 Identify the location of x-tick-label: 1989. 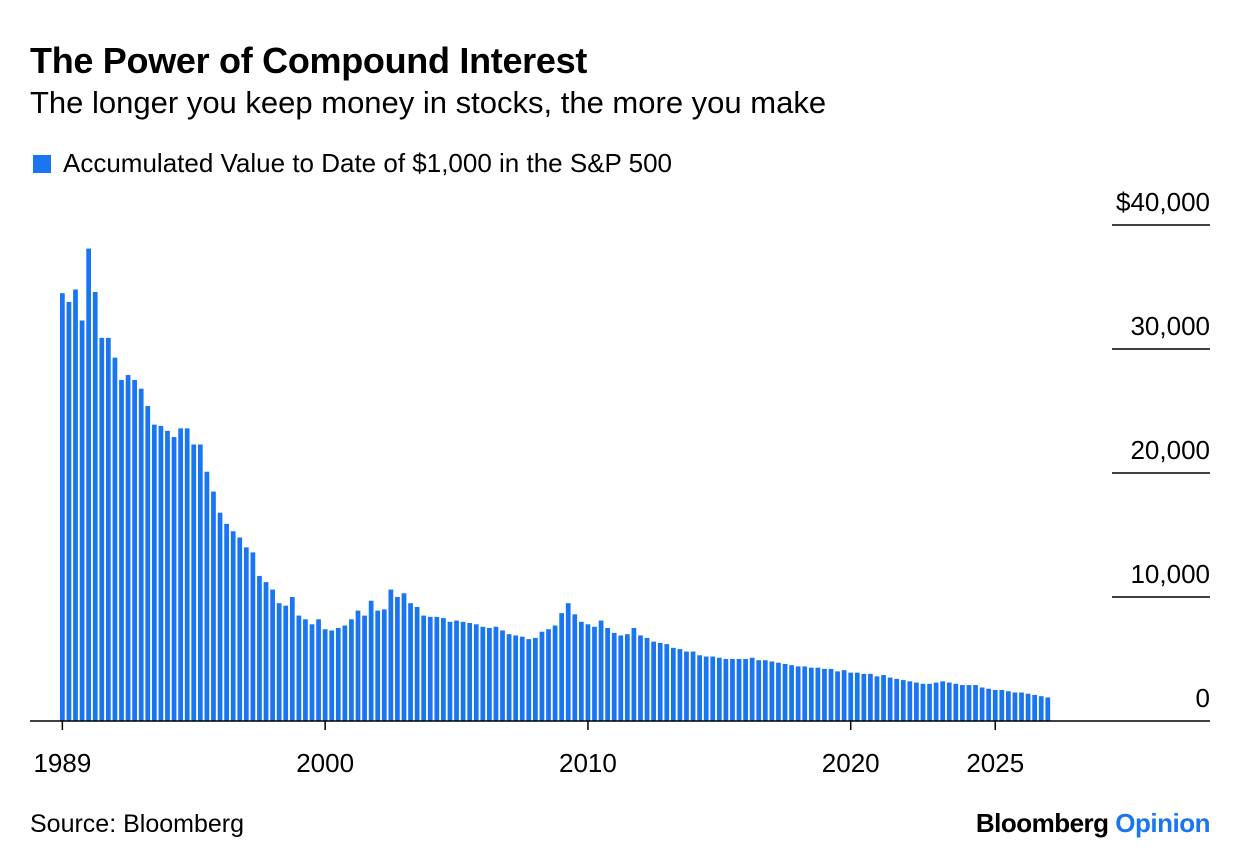
(62, 763).